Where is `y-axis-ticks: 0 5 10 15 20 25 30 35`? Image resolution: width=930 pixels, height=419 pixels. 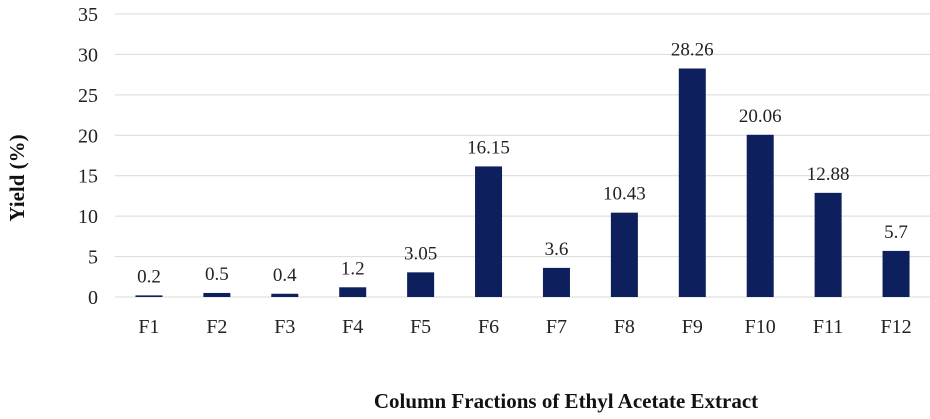 y-axis-ticks: 0 5 10 15 20 25 30 35 is located at coordinates (88, 156).